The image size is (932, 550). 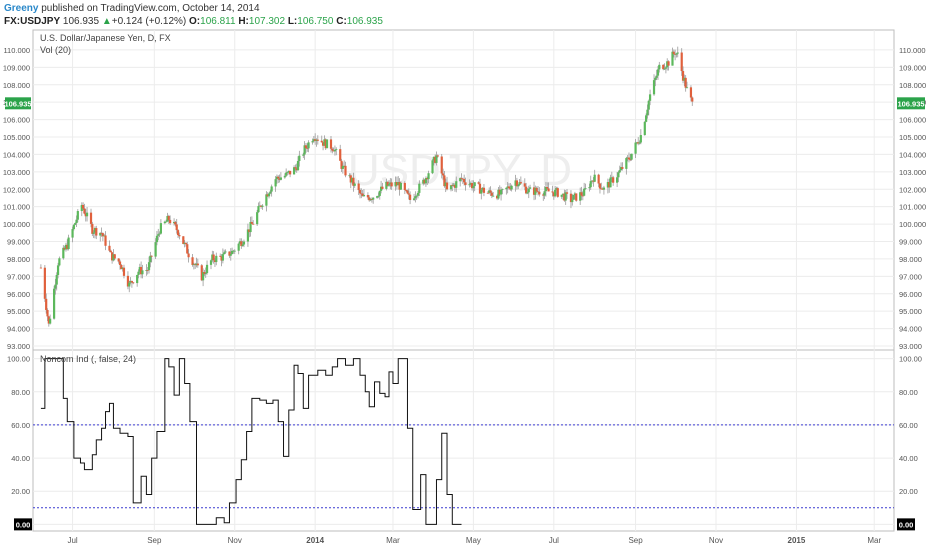 I want to click on price-tag-left, so click(x=18, y=103).